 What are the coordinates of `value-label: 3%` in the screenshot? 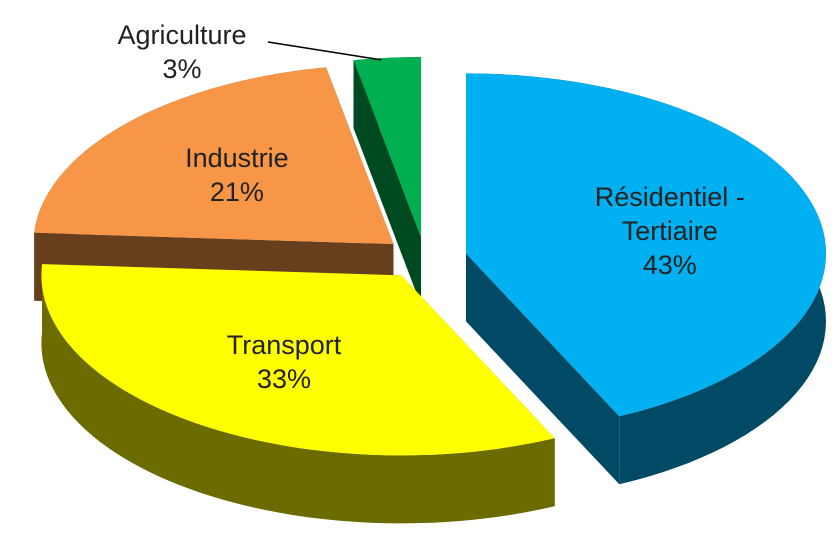 It's located at (182, 69).